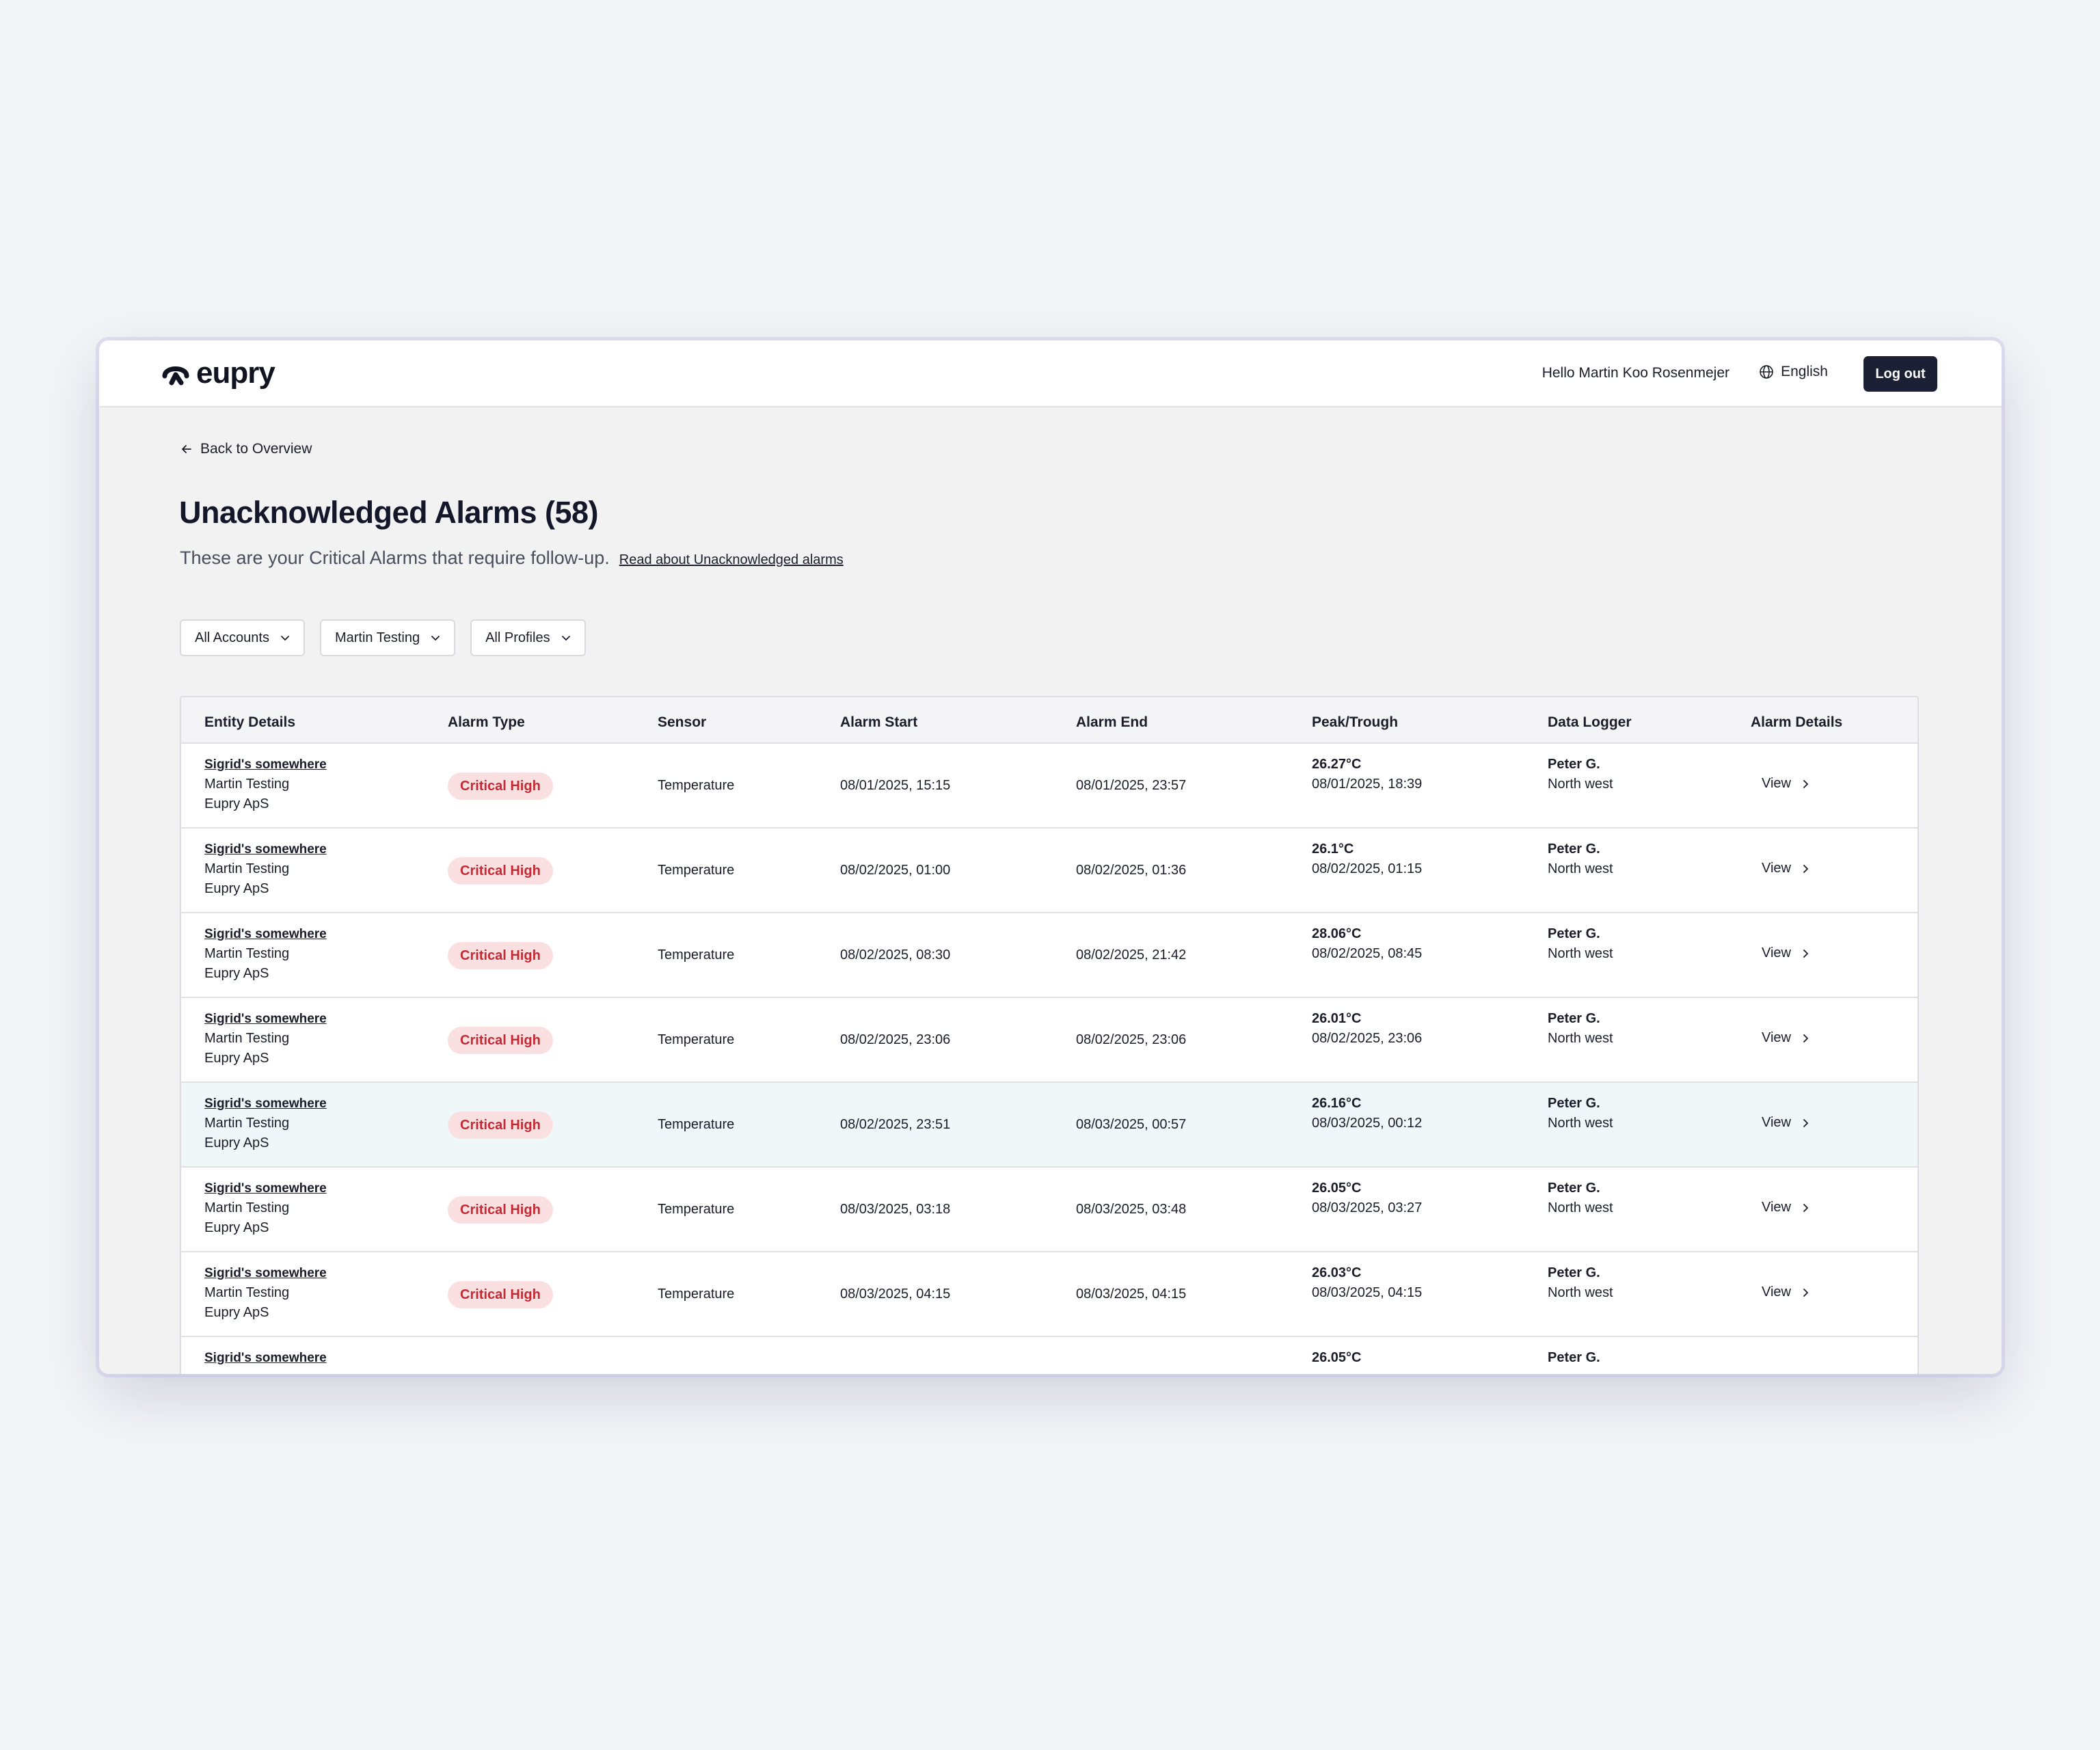  I want to click on column-header: Sensor, so click(682, 722).